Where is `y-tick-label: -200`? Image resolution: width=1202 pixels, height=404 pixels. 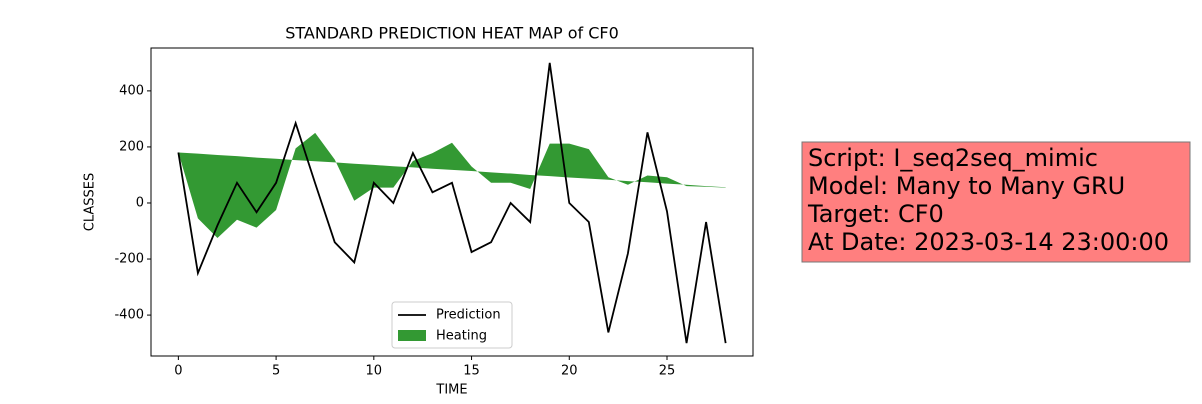
y-tick-label: -200 is located at coordinates (129, 259).